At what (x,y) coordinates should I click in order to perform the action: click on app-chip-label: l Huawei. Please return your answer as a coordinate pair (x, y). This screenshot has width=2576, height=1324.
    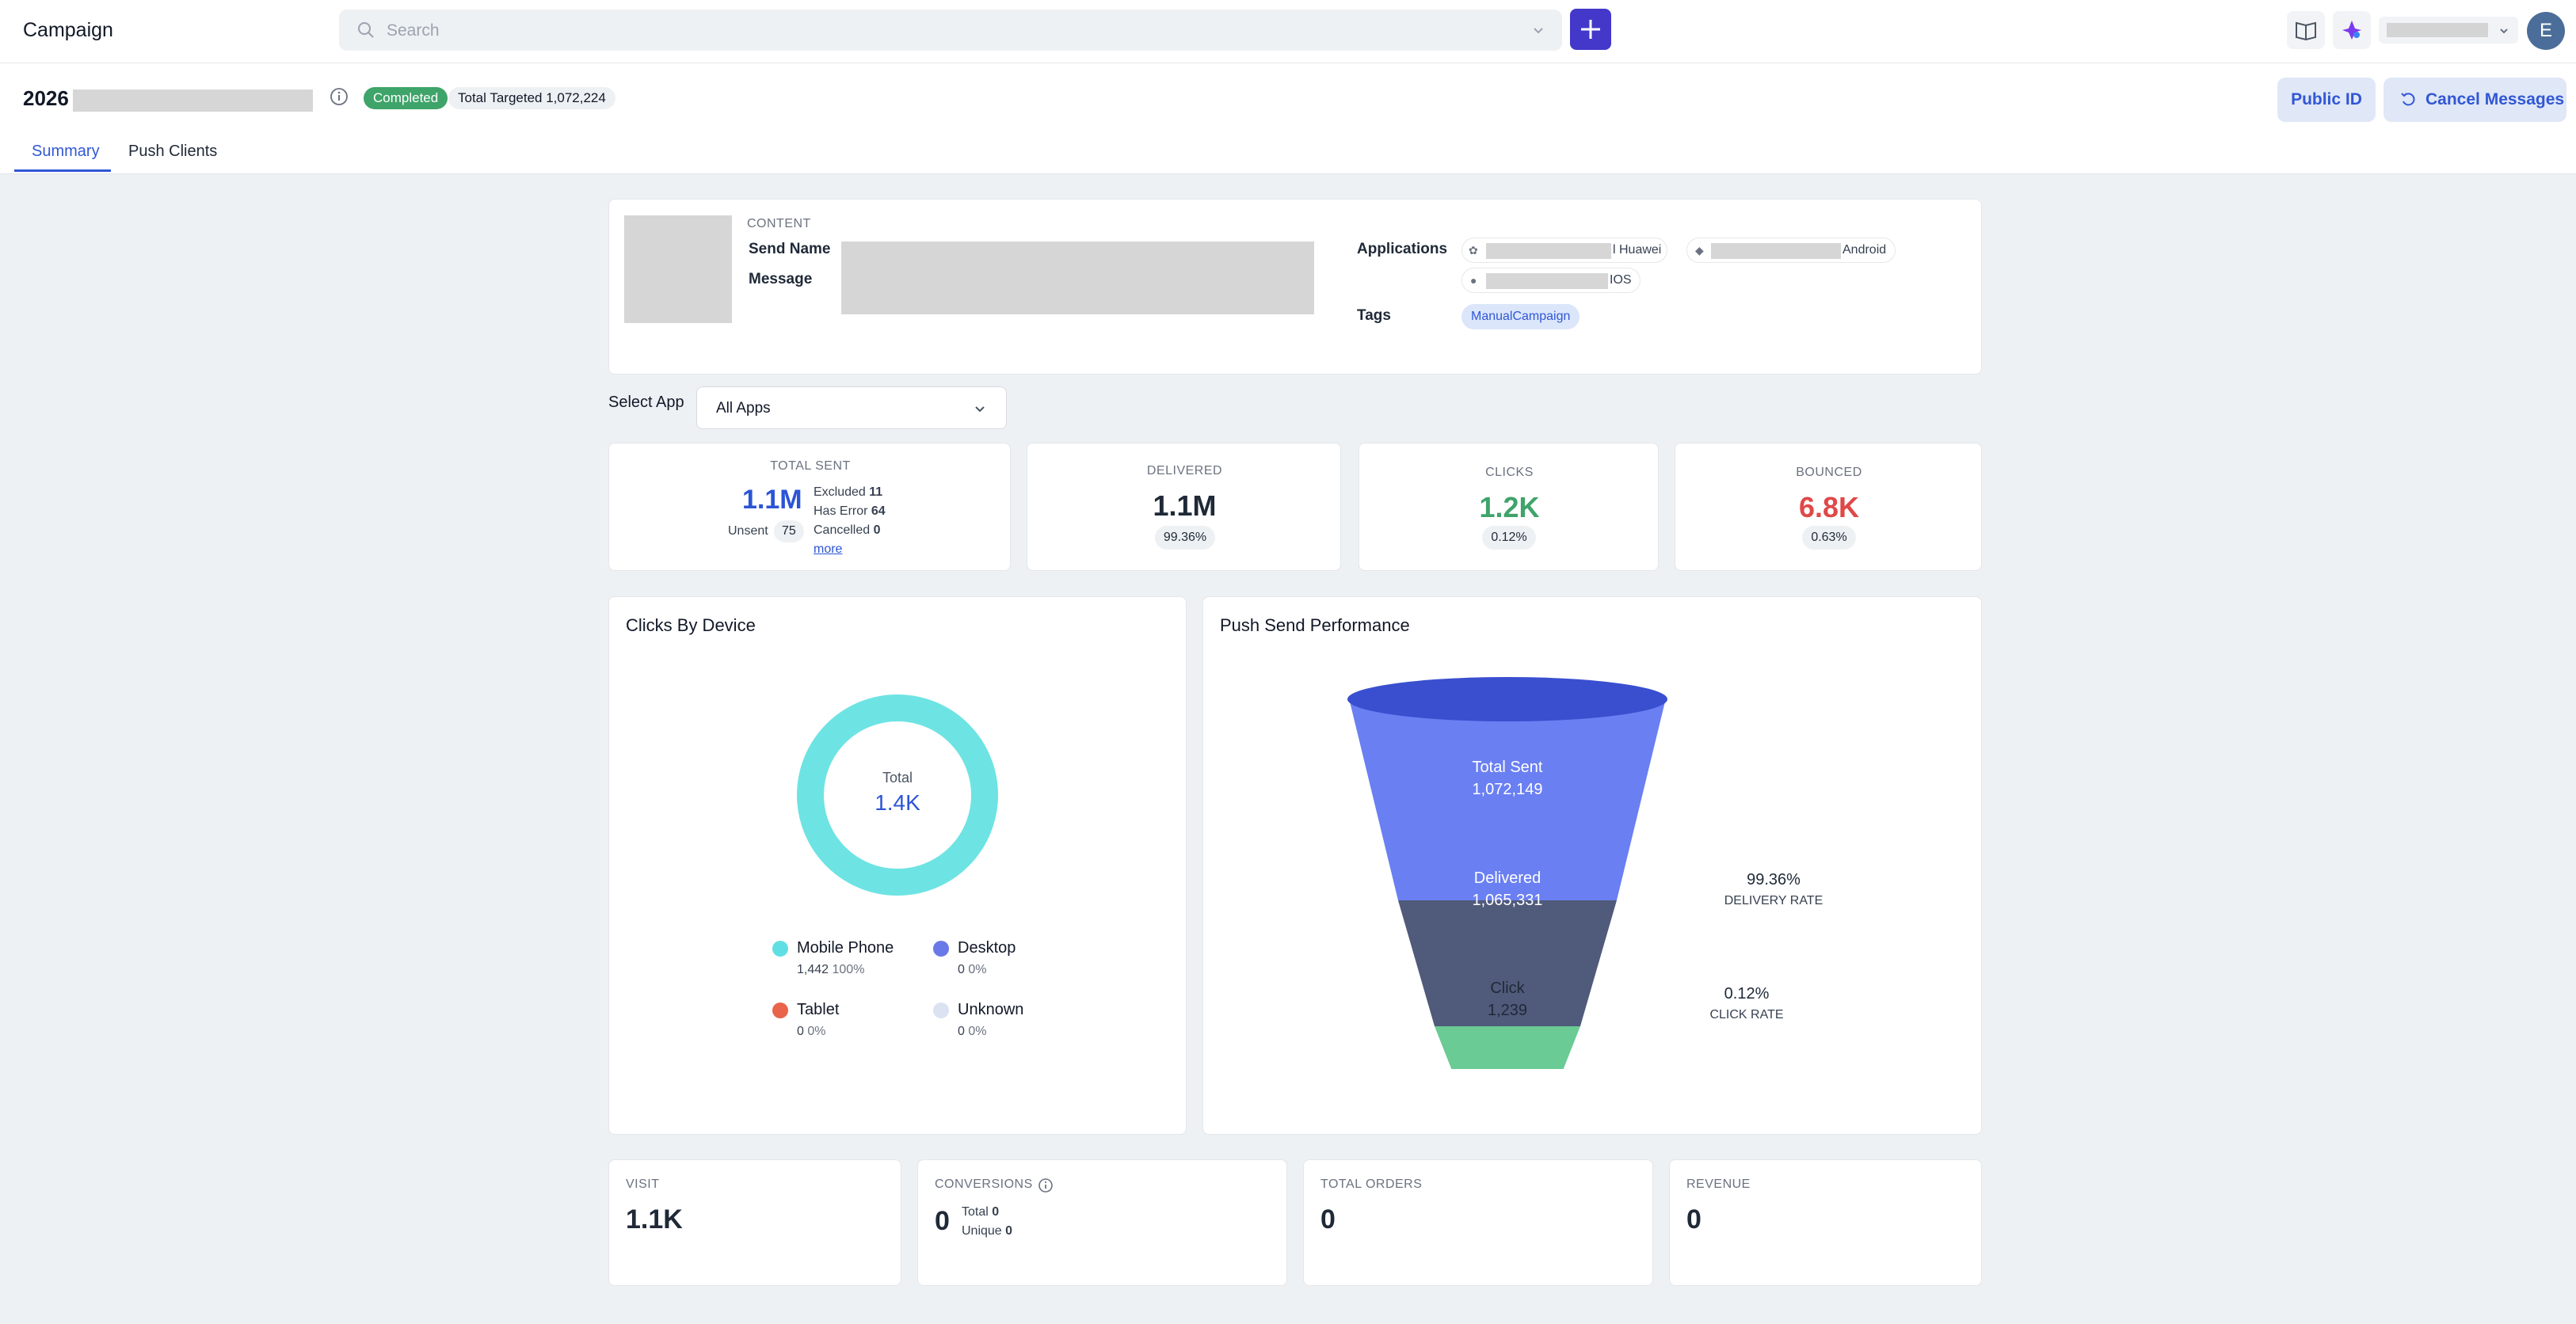
    Looking at the image, I should click on (1638, 250).